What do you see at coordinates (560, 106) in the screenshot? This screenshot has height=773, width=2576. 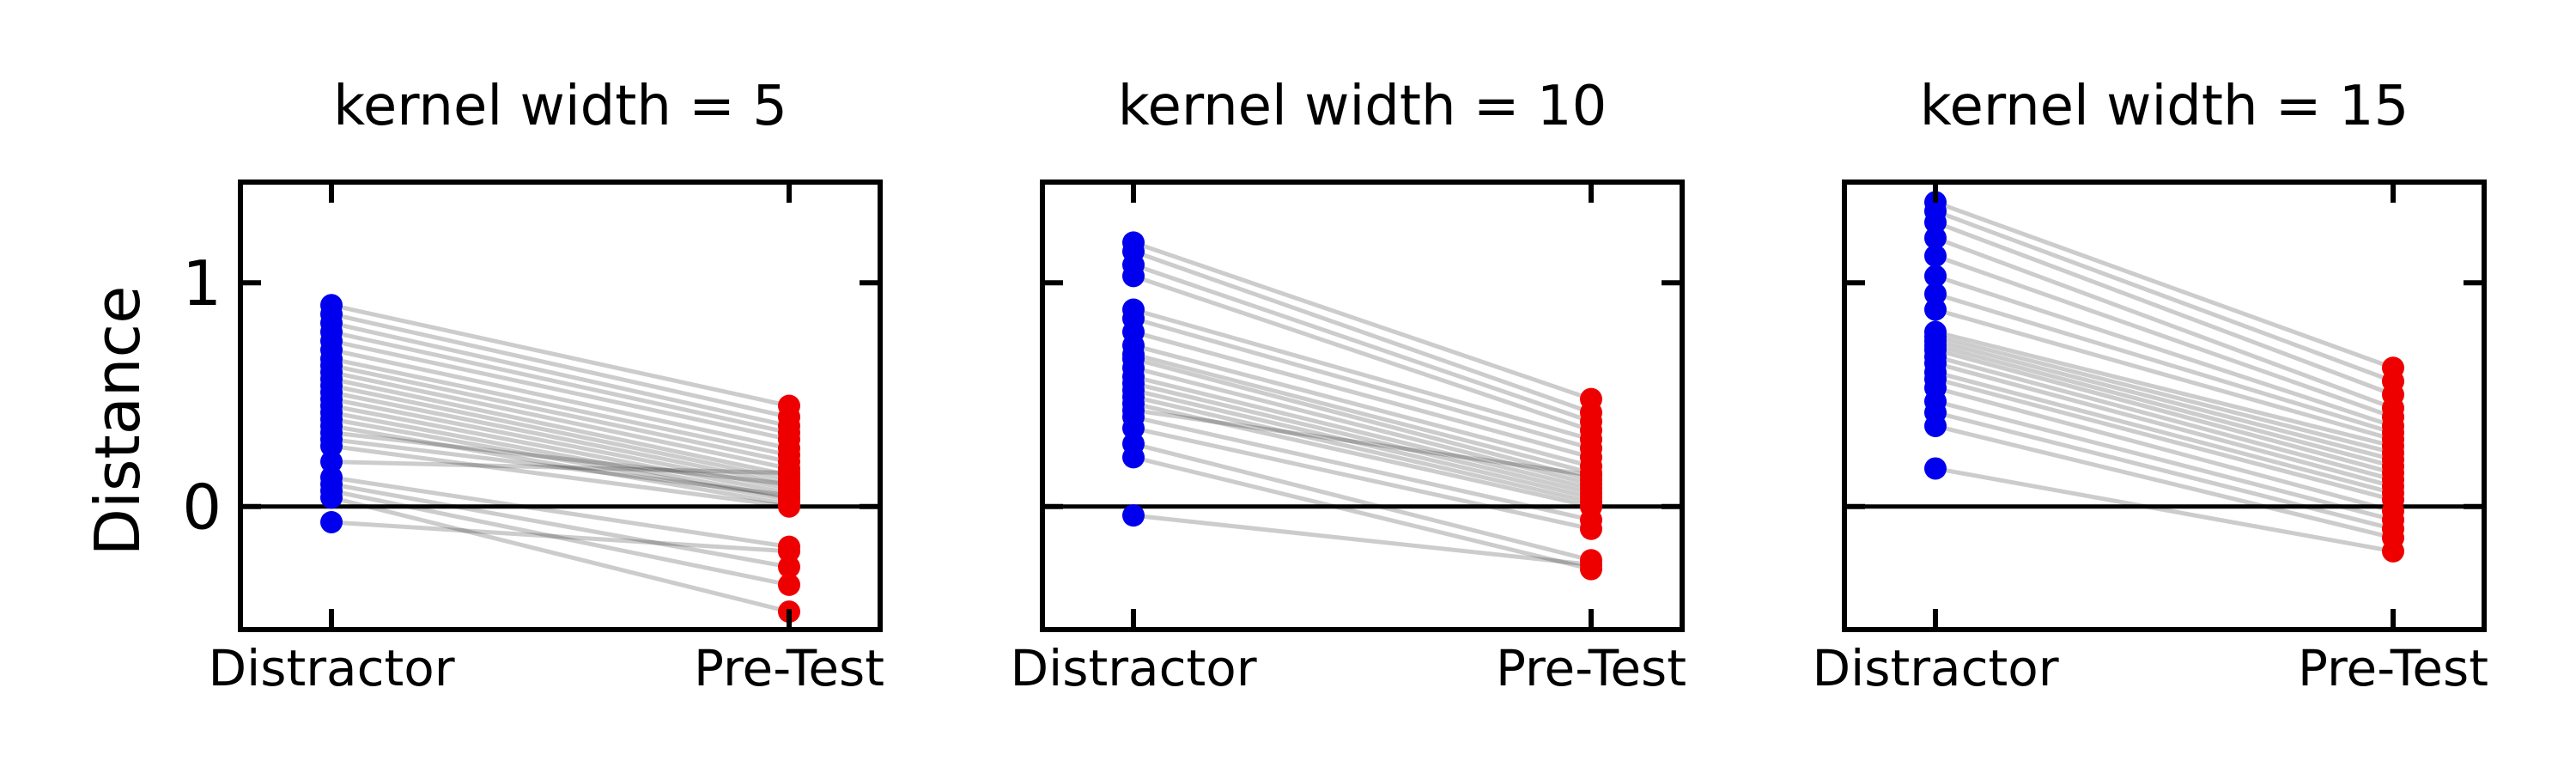 I see `panel-title: kernel width = 5` at bounding box center [560, 106].